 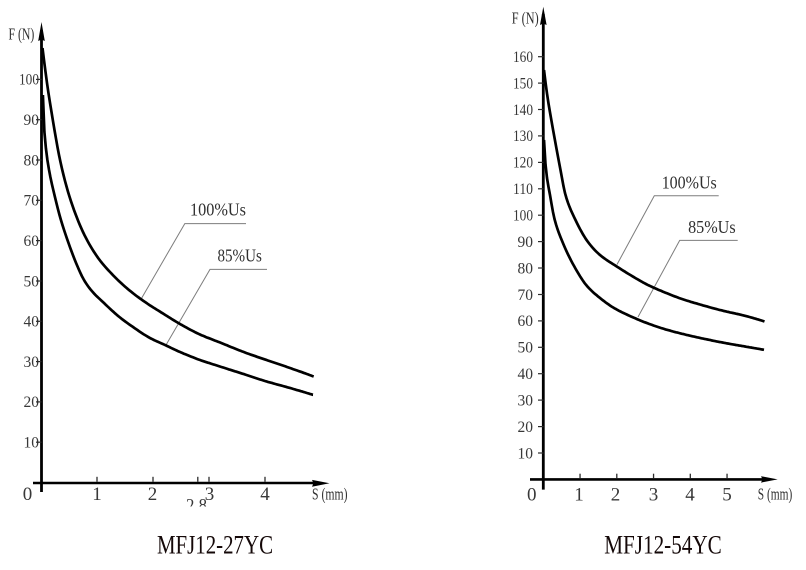 I want to click on svg-text: 110, so click(x=523, y=189).